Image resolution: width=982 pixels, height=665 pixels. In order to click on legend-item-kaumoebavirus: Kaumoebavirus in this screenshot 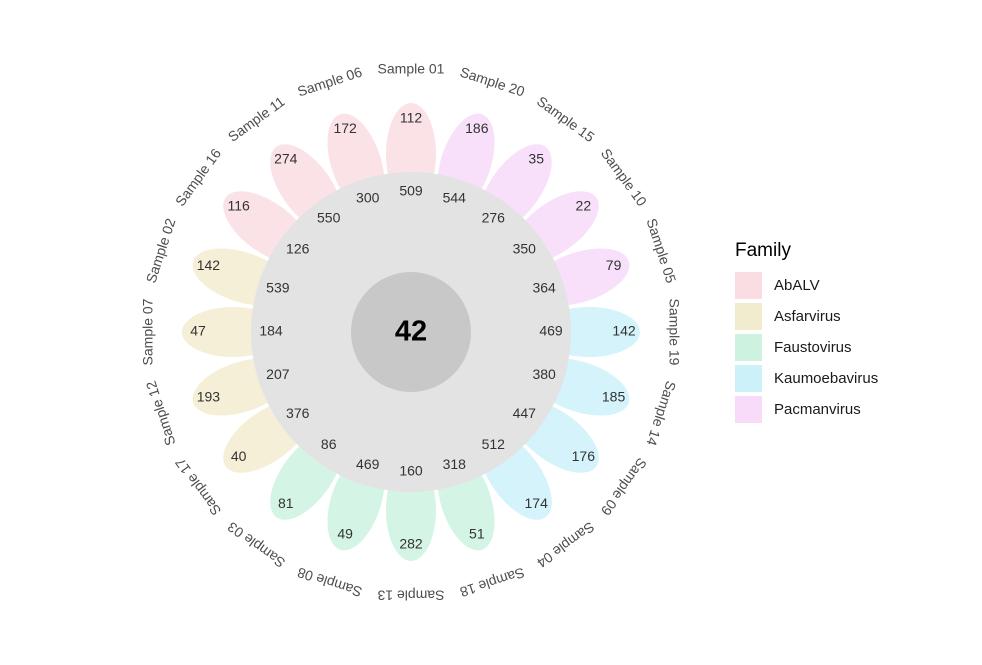, I will do `click(806, 378)`.